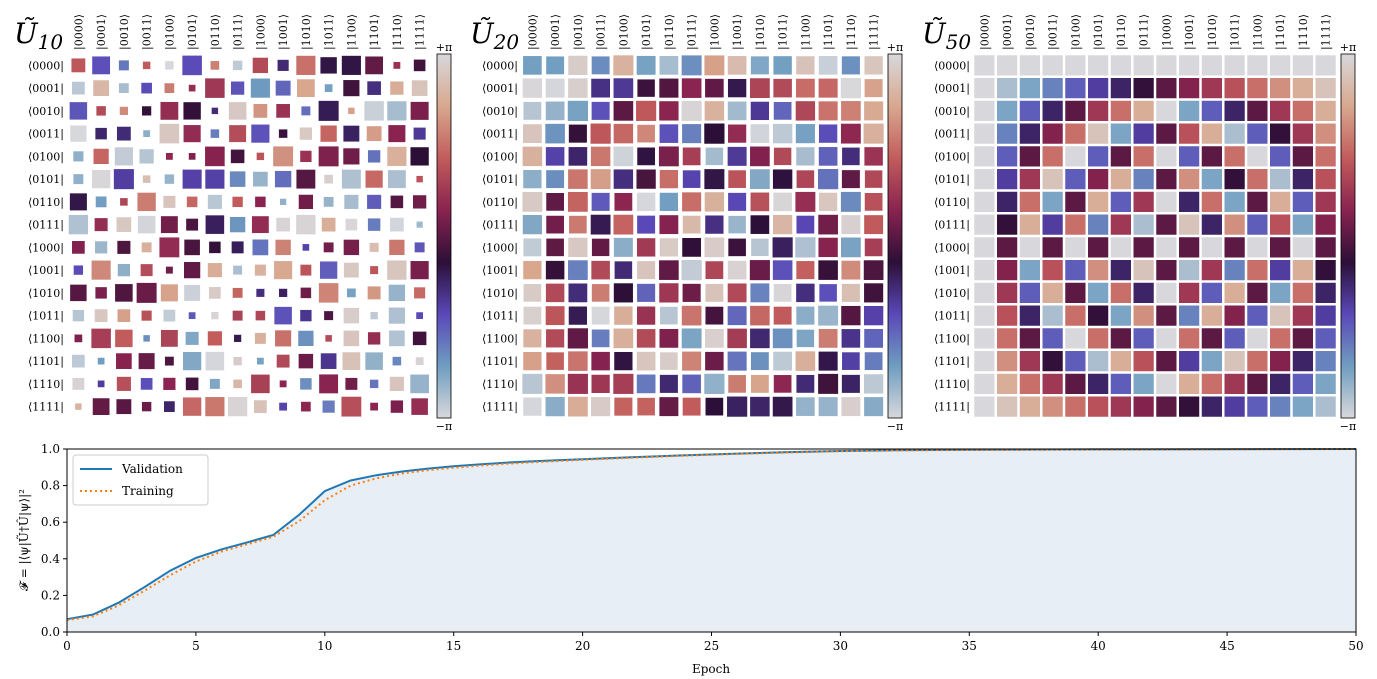  I want to click on row-label: ⟨0111|, so click(46, 226).